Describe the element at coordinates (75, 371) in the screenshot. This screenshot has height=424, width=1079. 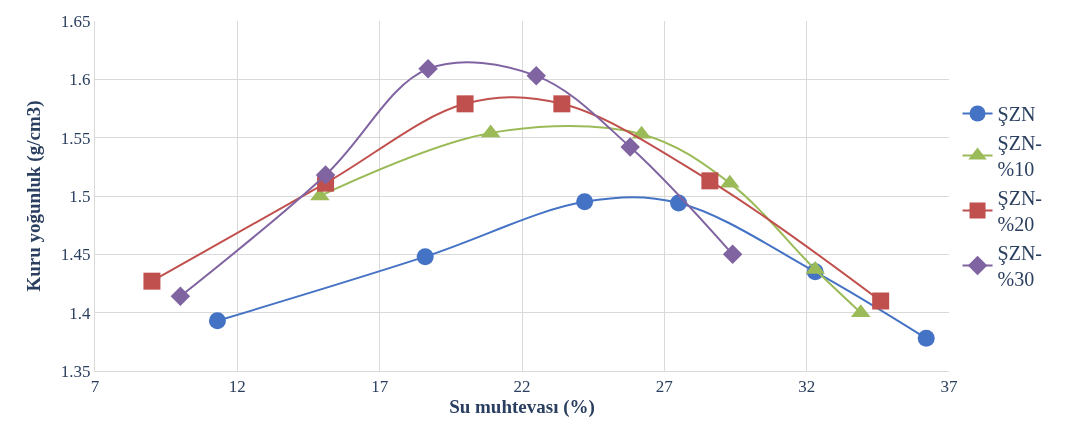
I see `y-tick-label: 1.35` at that location.